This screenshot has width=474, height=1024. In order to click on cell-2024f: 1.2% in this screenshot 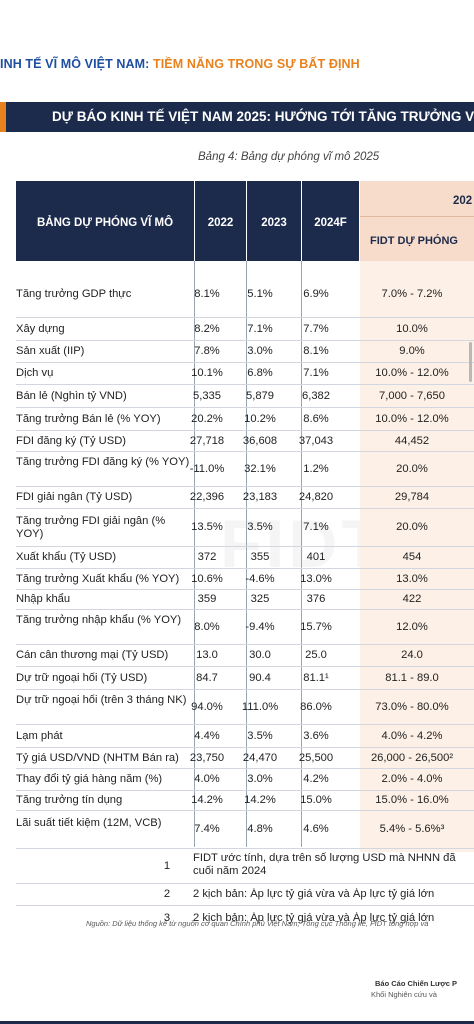, I will do `click(316, 468)`.